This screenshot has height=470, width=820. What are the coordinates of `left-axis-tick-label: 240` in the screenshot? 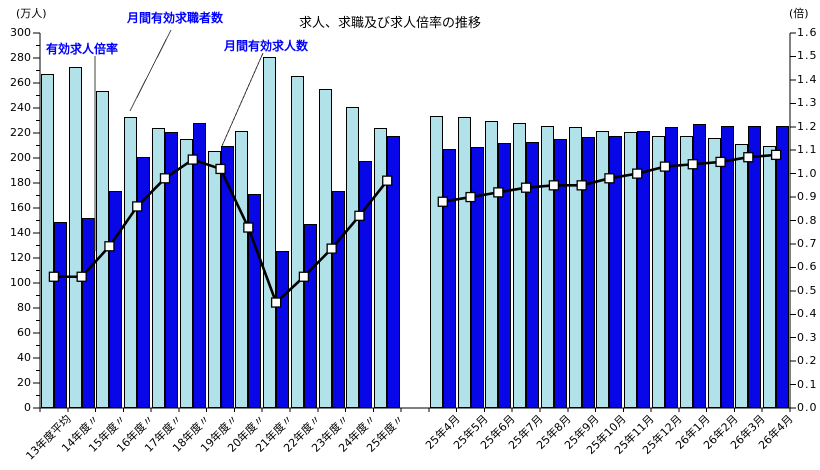 It's located at (20, 107).